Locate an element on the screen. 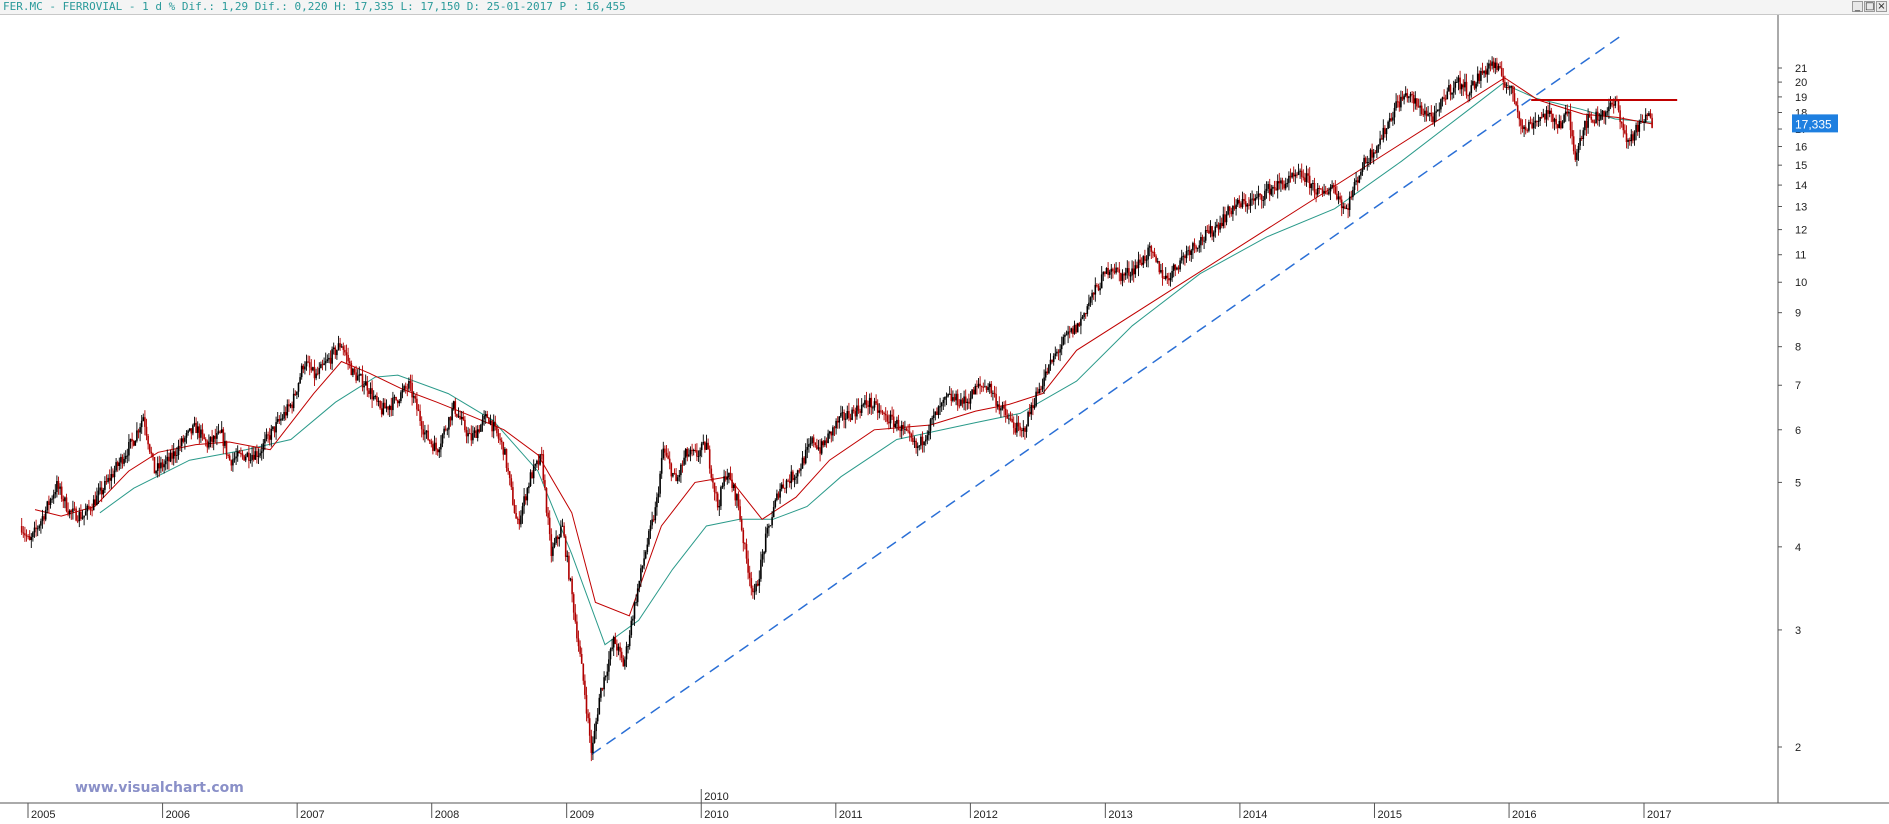 The height and width of the screenshot is (824, 1889). restore-button: □ is located at coordinates (1869, 6).